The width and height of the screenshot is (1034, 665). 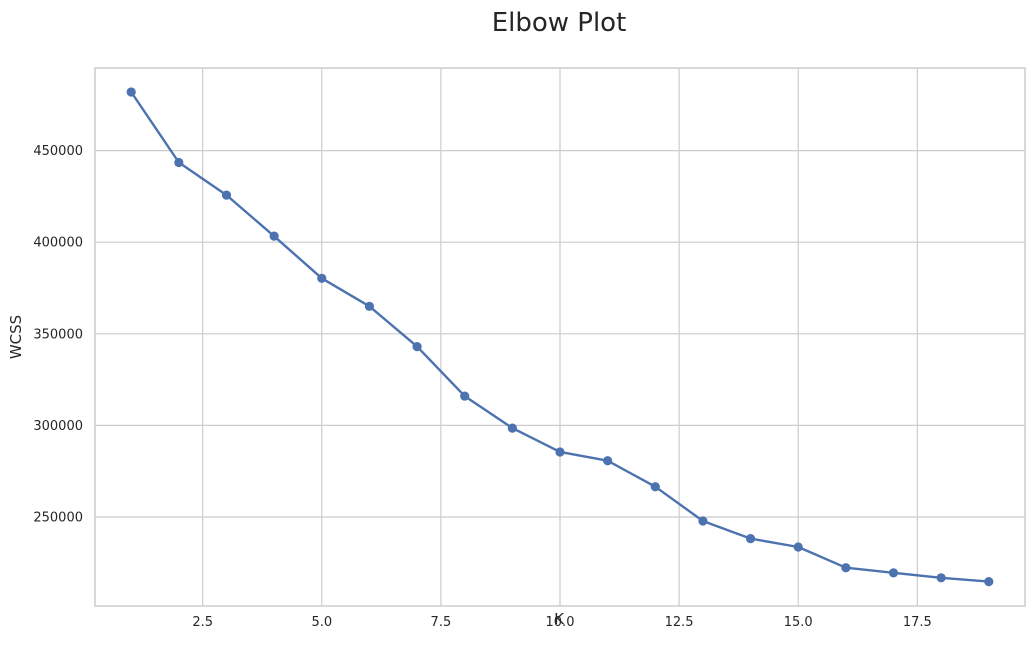 I want to click on x-tick-label: 10.0, so click(x=560, y=622).